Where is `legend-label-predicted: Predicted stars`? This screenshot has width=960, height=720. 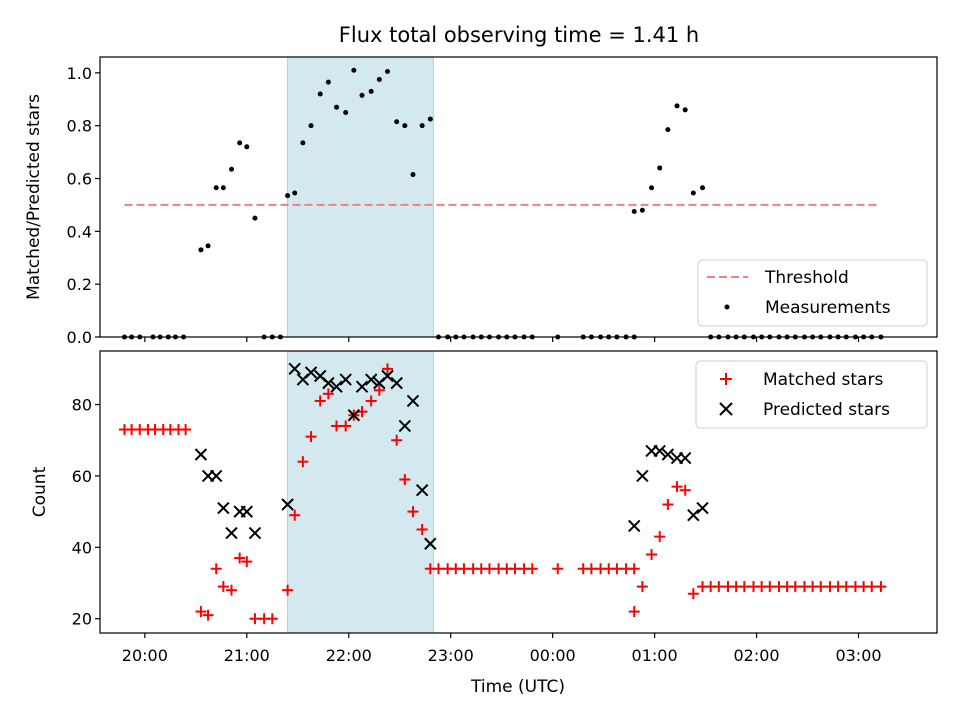 legend-label-predicted: Predicted stars is located at coordinates (826, 410).